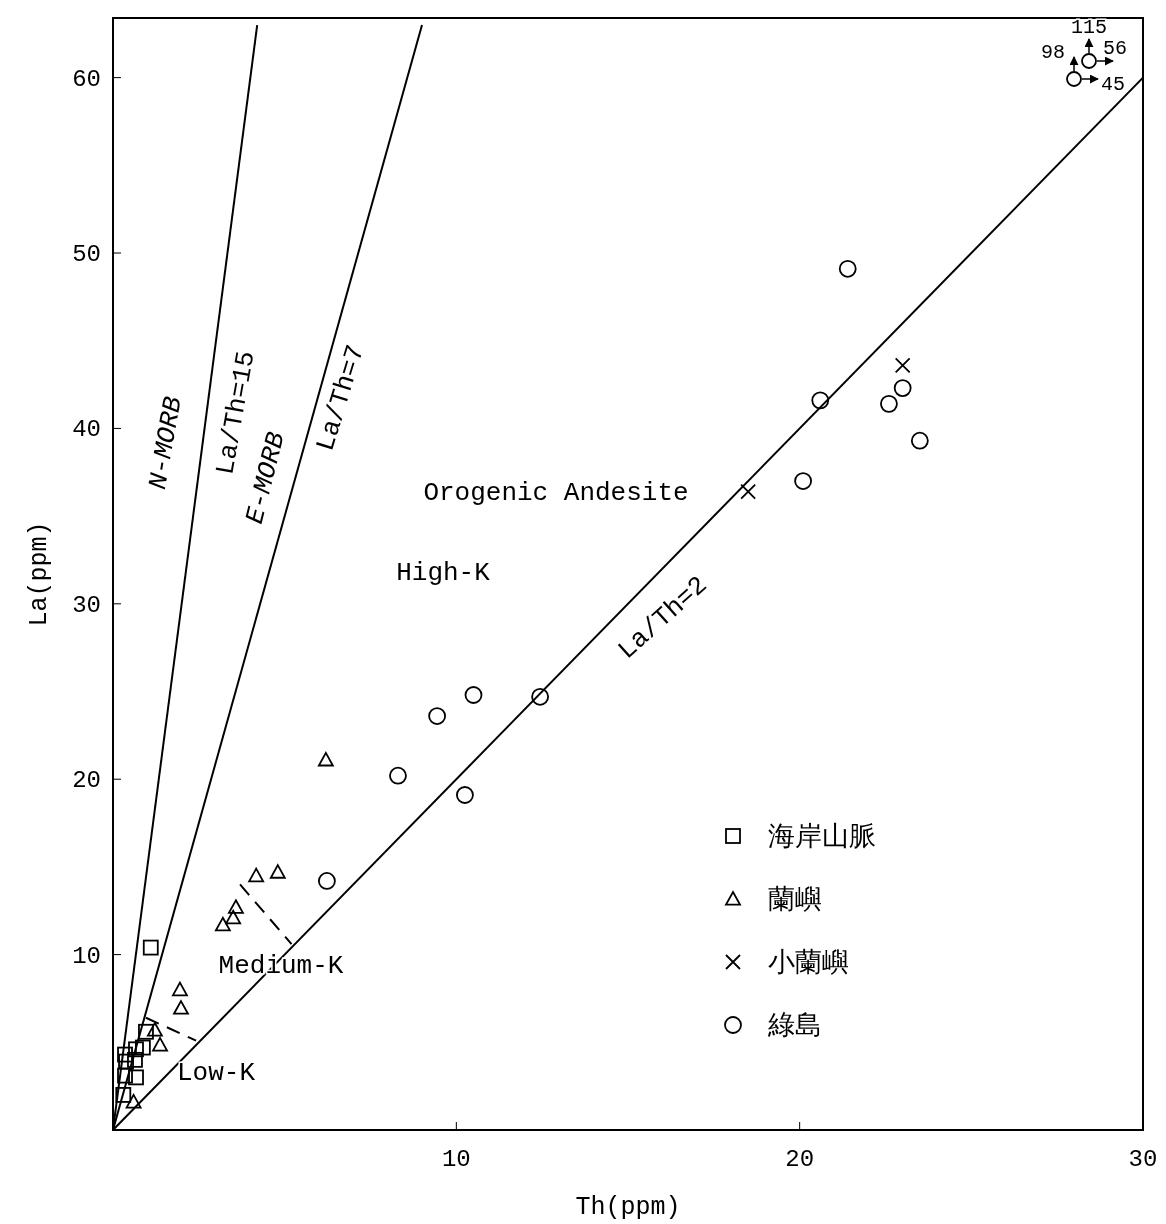 The height and width of the screenshot is (1224, 1166). I want to click on annotation: 115, so click(1089, 28).